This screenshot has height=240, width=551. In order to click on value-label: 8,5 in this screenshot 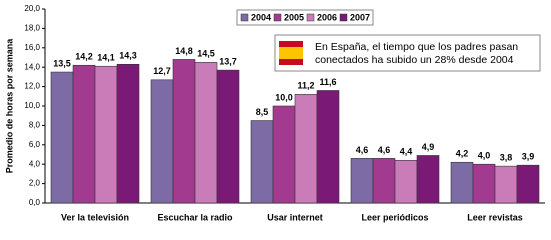, I will do `click(262, 112)`.